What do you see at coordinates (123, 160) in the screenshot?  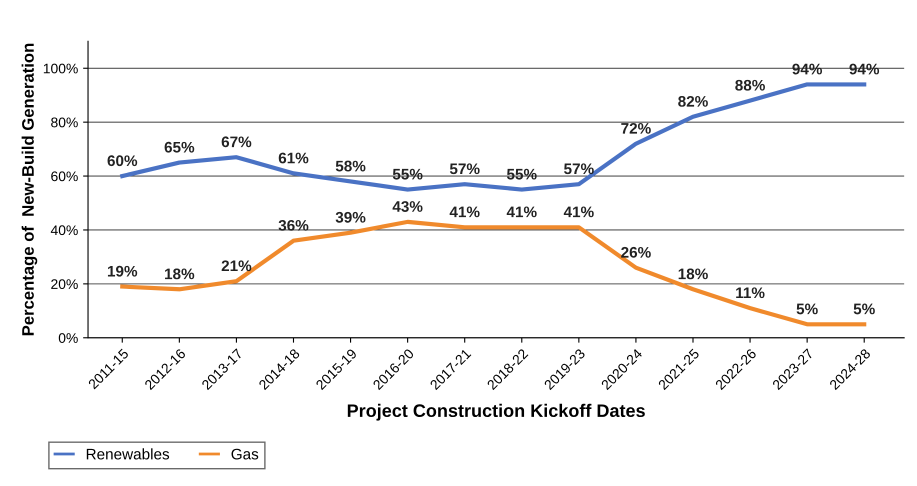 I see `data-label: 60%` at bounding box center [123, 160].